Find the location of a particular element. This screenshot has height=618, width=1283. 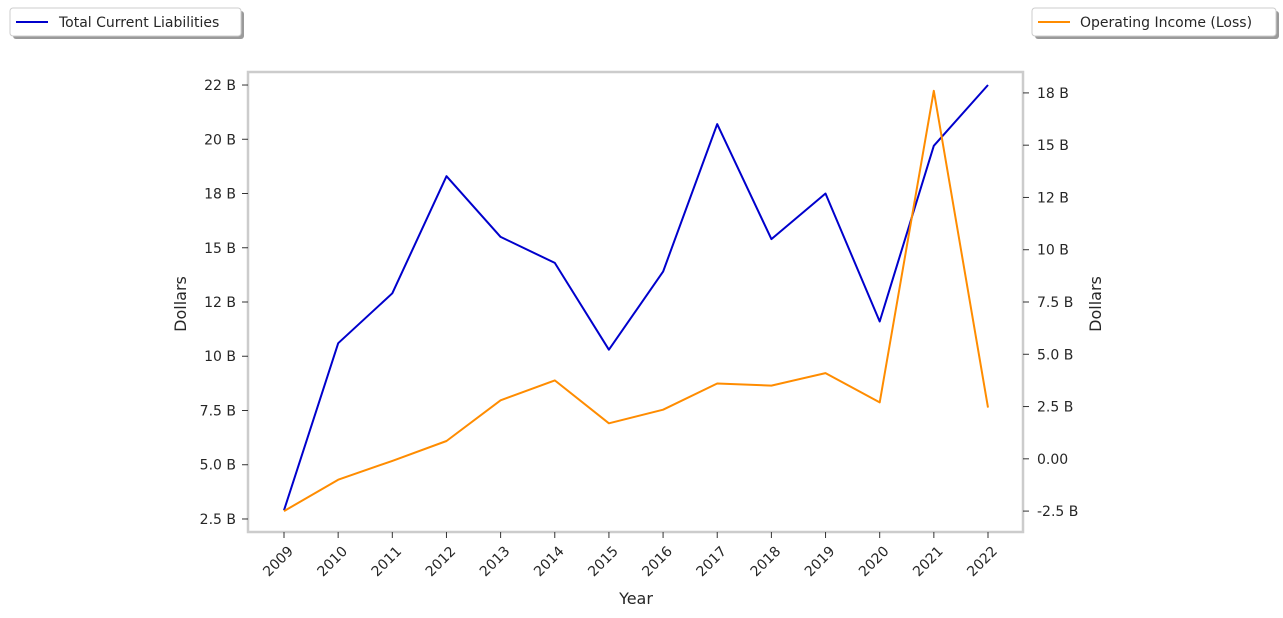

left-tick-label: 2.5 B is located at coordinates (218, 520).